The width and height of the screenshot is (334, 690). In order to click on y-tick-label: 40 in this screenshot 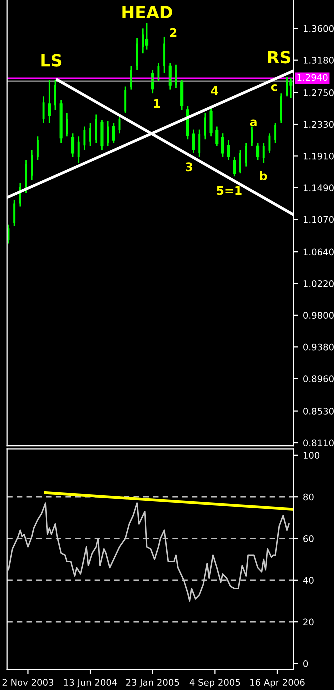, I will do `click(308, 580)`.